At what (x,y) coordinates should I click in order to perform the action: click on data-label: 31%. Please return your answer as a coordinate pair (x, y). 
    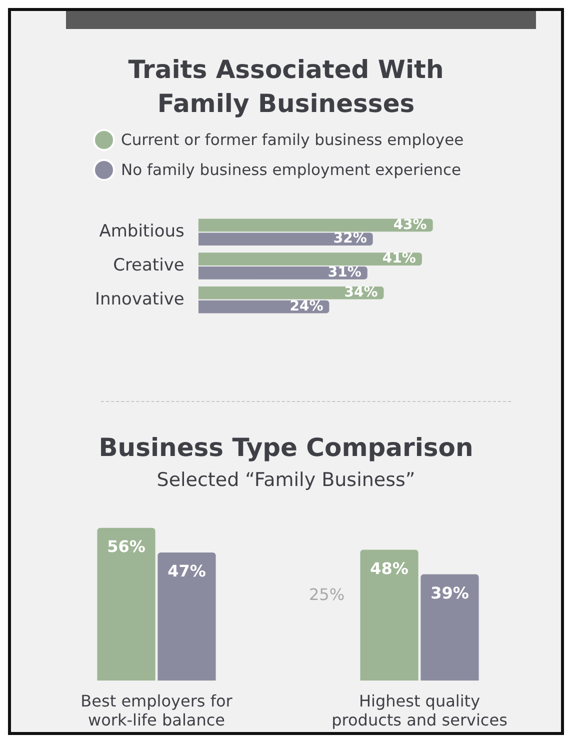
    Looking at the image, I should click on (345, 272).